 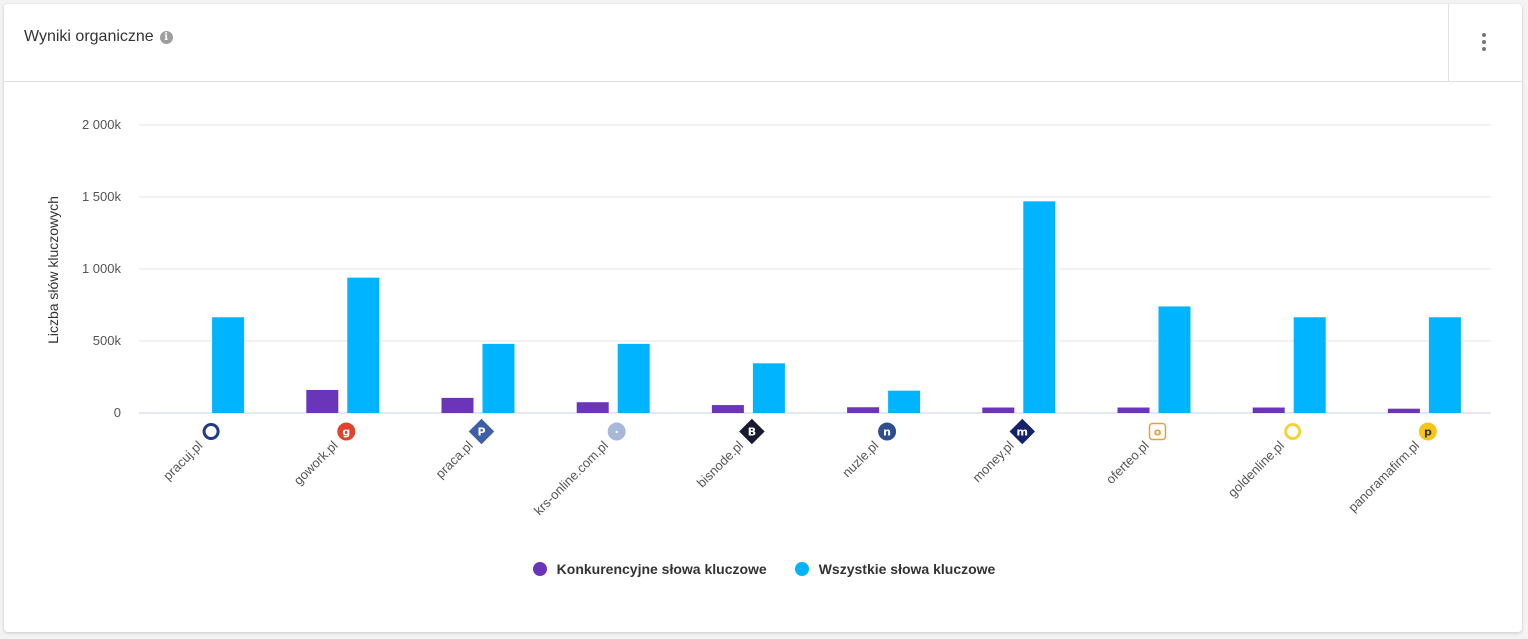 I want to click on x-tick-group: · krs-online.com.pl, so click(x=578, y=470).